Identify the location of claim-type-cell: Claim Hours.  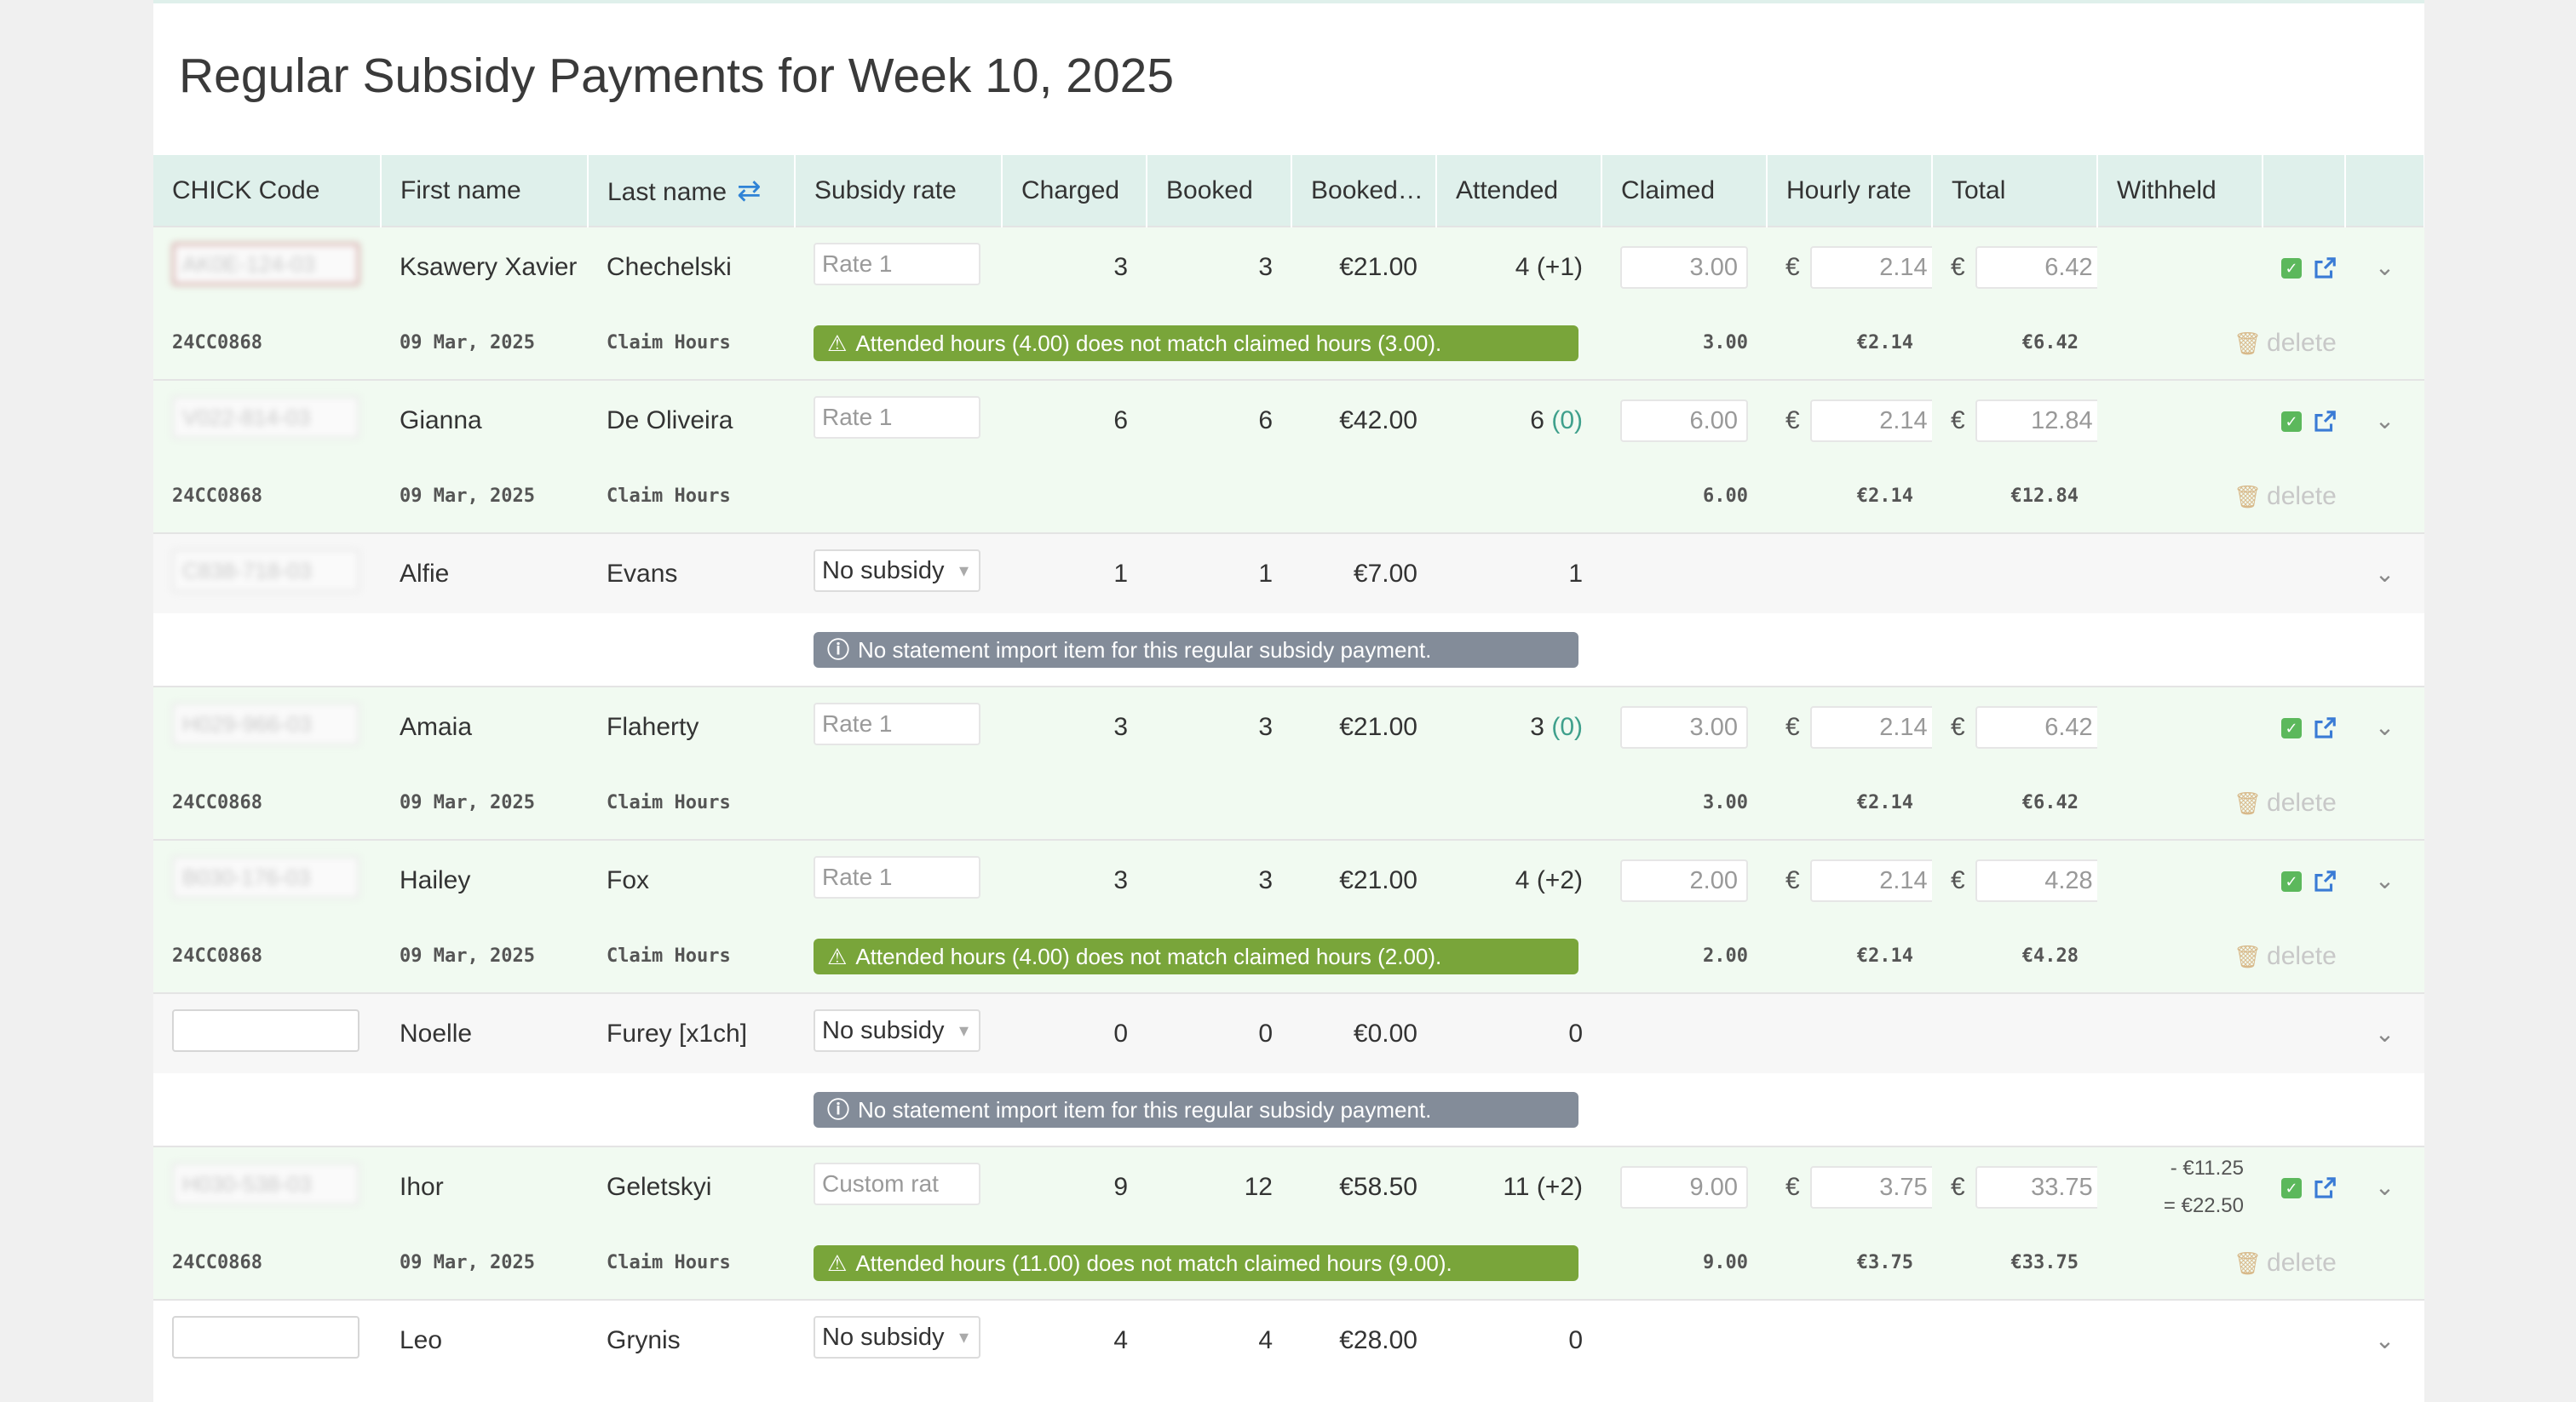
(692, 1263).